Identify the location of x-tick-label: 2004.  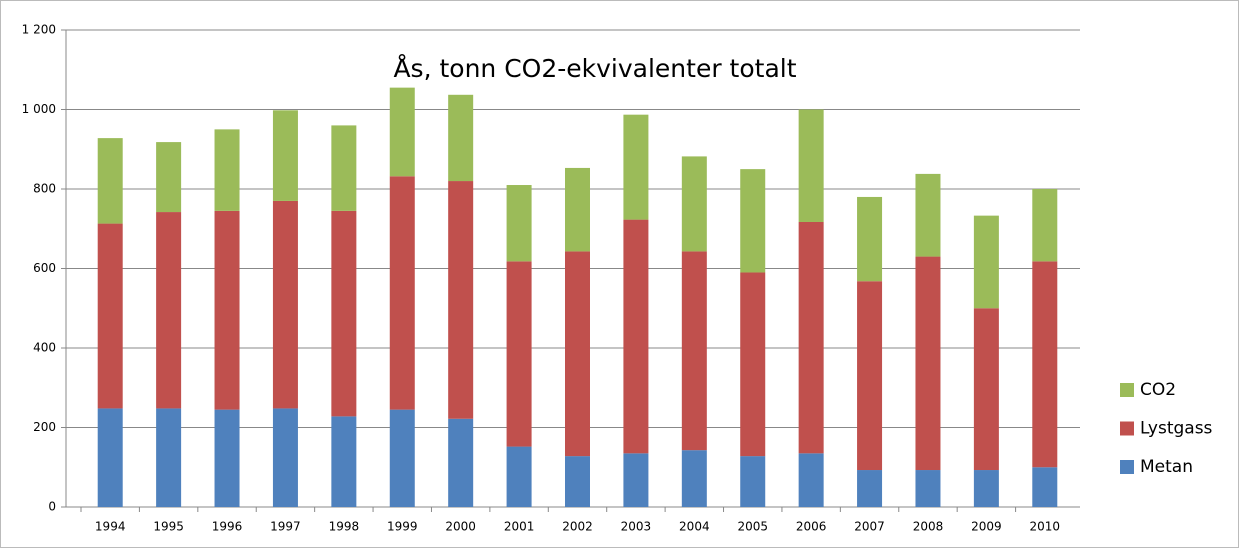
(694, 527).